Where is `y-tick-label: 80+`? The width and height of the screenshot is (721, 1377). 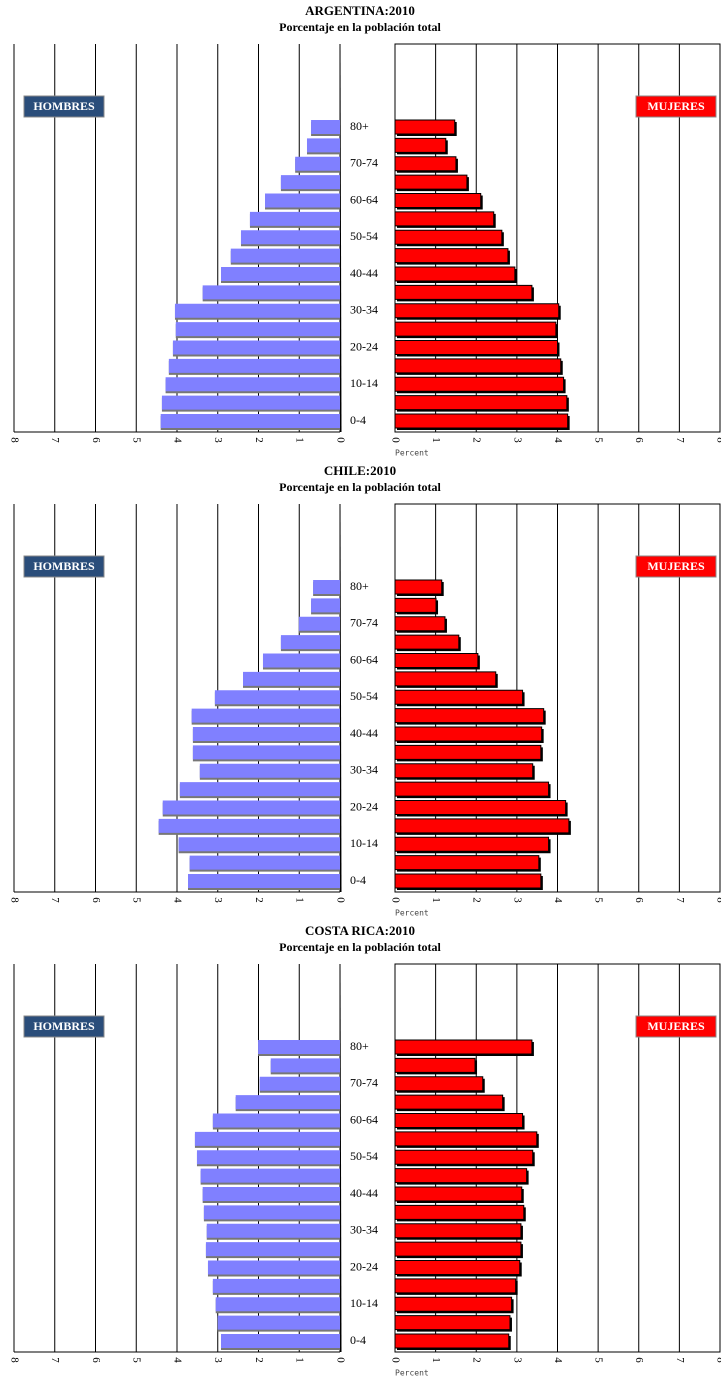
y-tick-label: 80+ is located at coordinates (359, 126).